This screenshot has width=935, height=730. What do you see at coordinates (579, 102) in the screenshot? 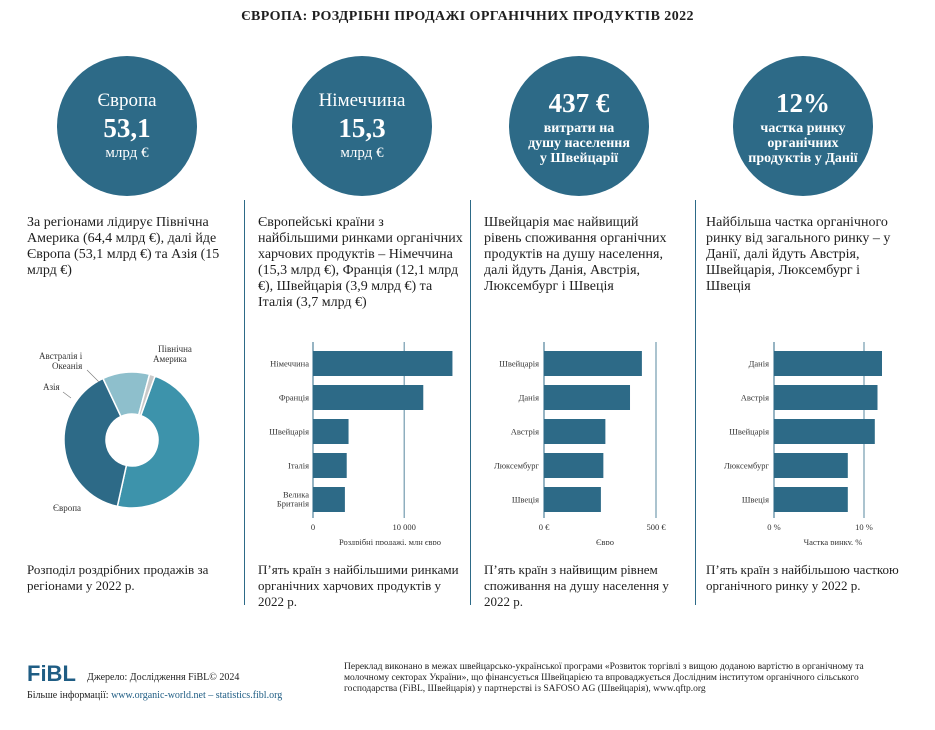
I see `circle-value: 437 €` at bounding box center [579, 102].